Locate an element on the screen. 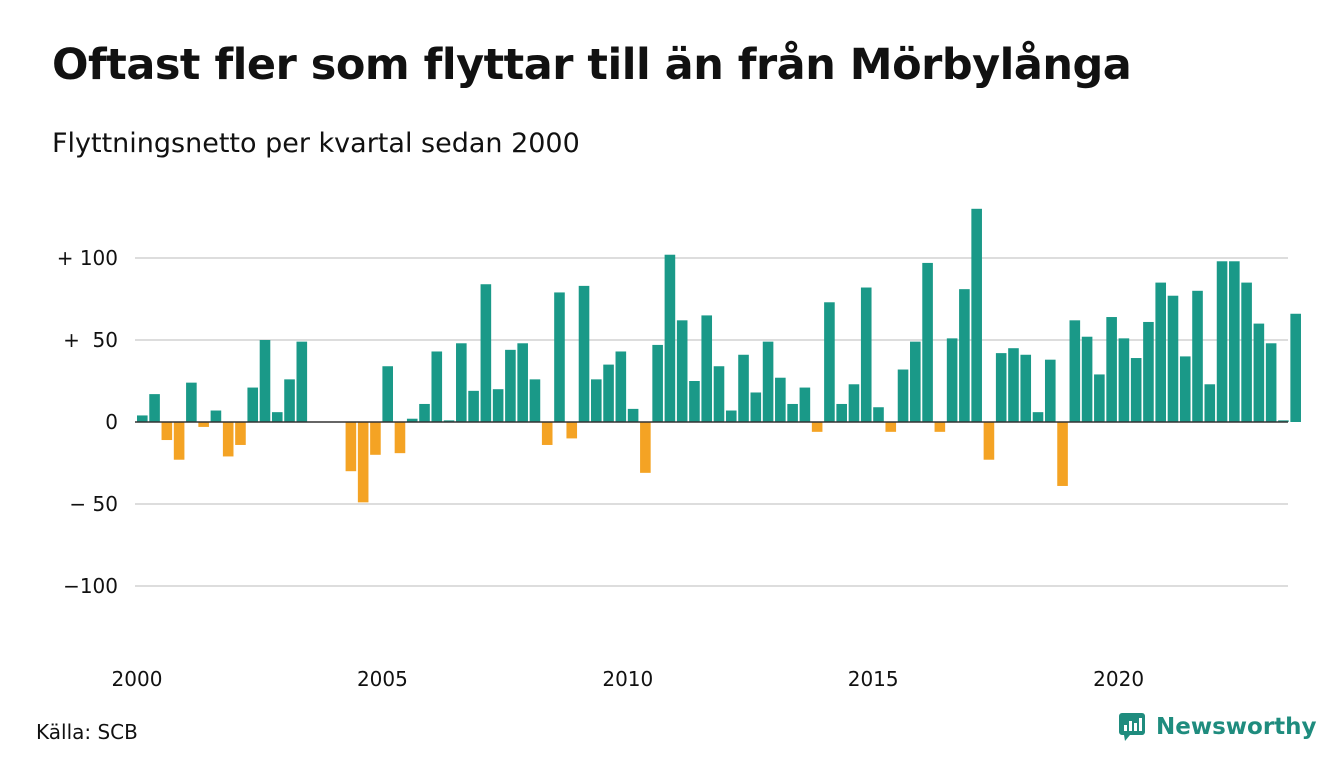 The image size is (1340, 780). brand-logo: Newsworthy is located at coordinates (1217, 727).